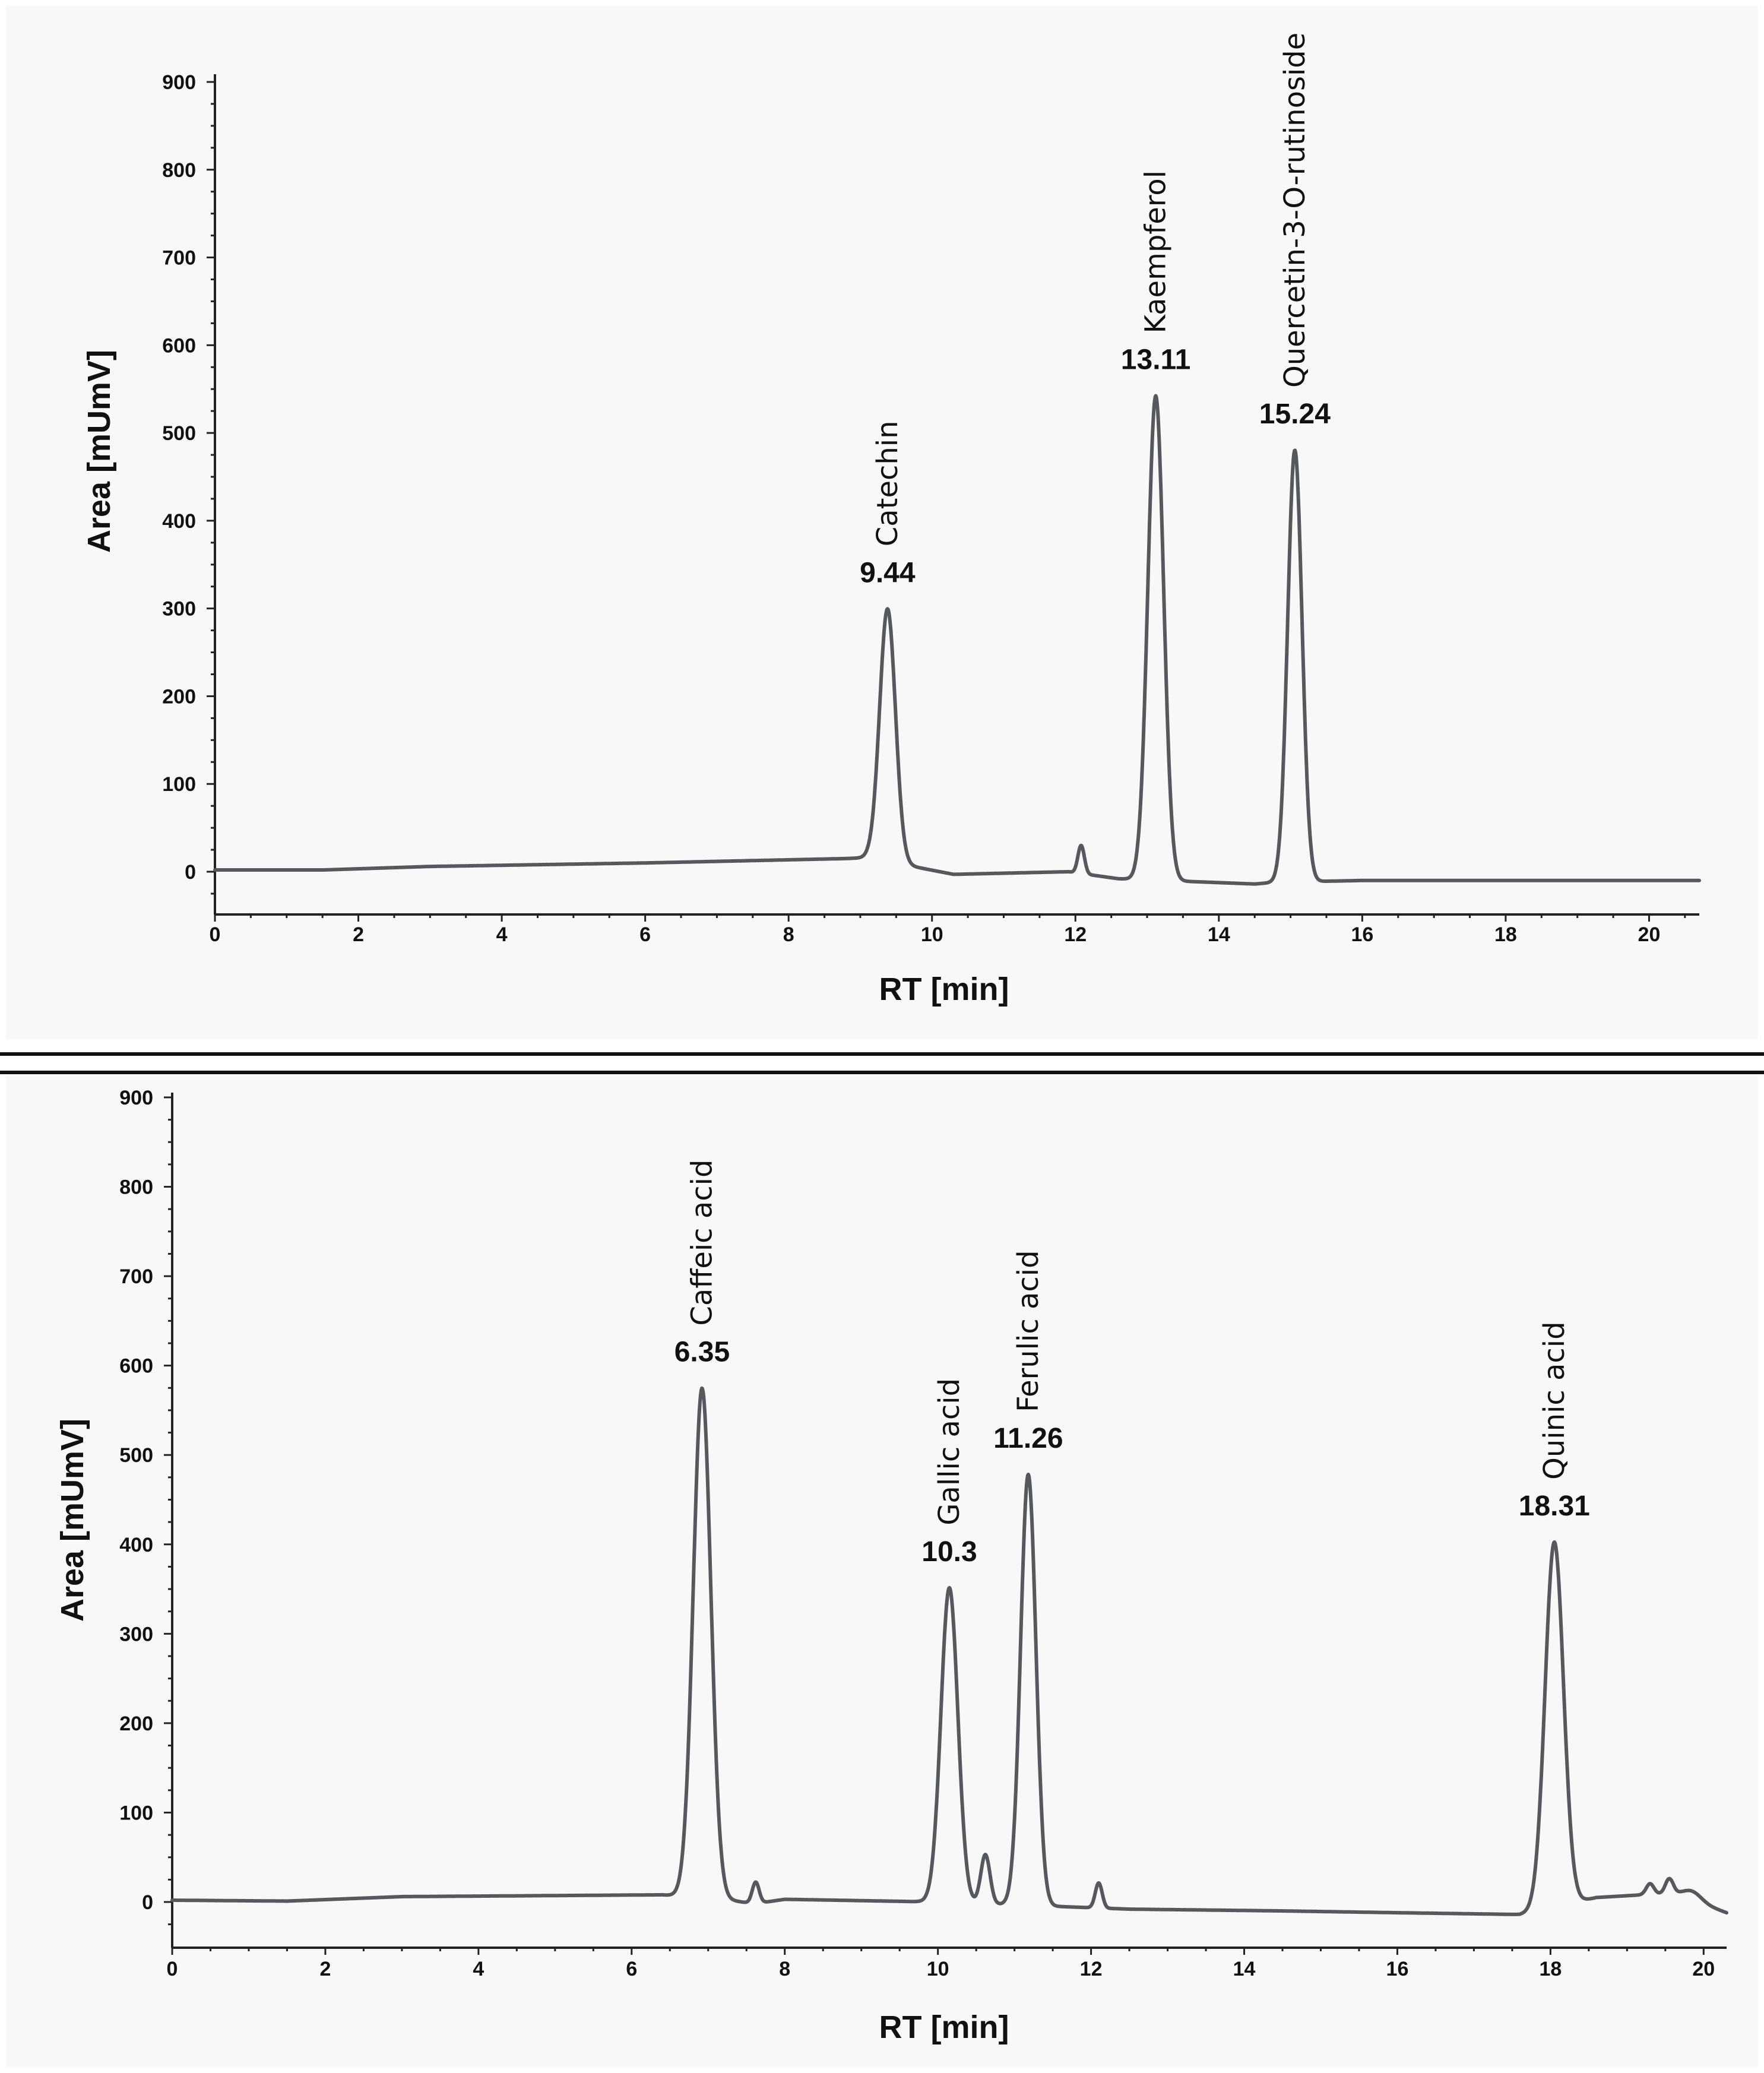 The width and height of the screenshot is (1764, 2073). I want to click on peak-rt-label: 6.35, so click(702, 1352).